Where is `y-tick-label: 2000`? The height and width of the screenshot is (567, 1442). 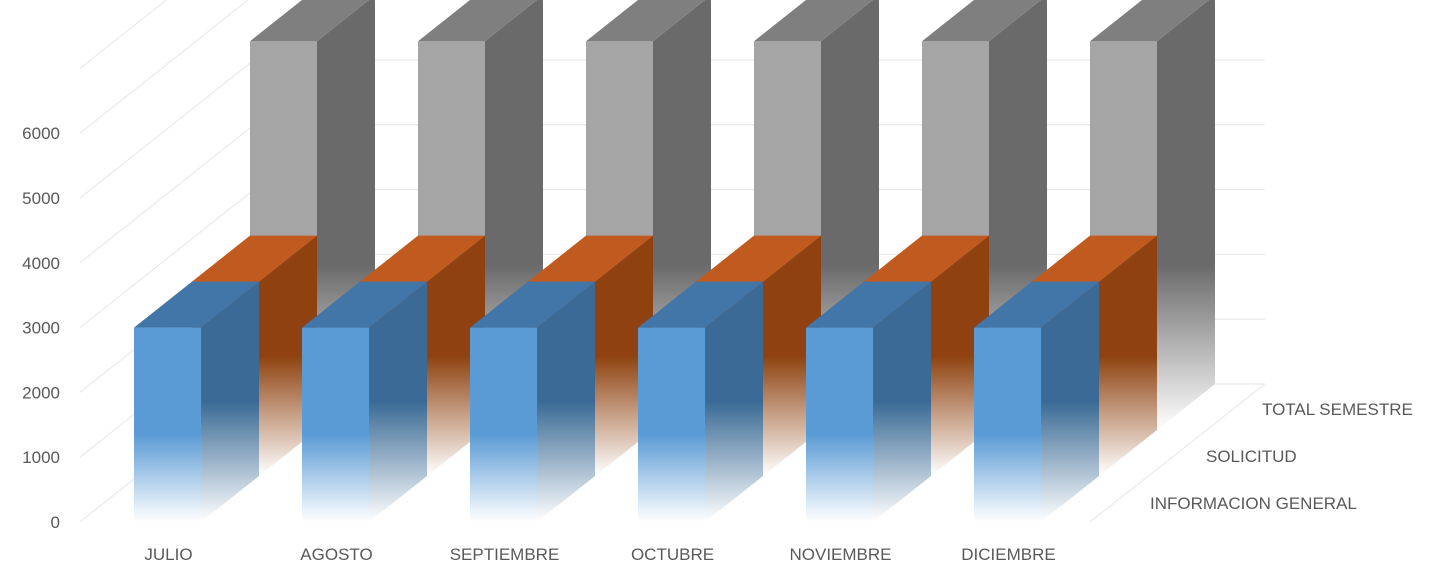
y-tick-label: 2000 is located at coordinates (41, 392).